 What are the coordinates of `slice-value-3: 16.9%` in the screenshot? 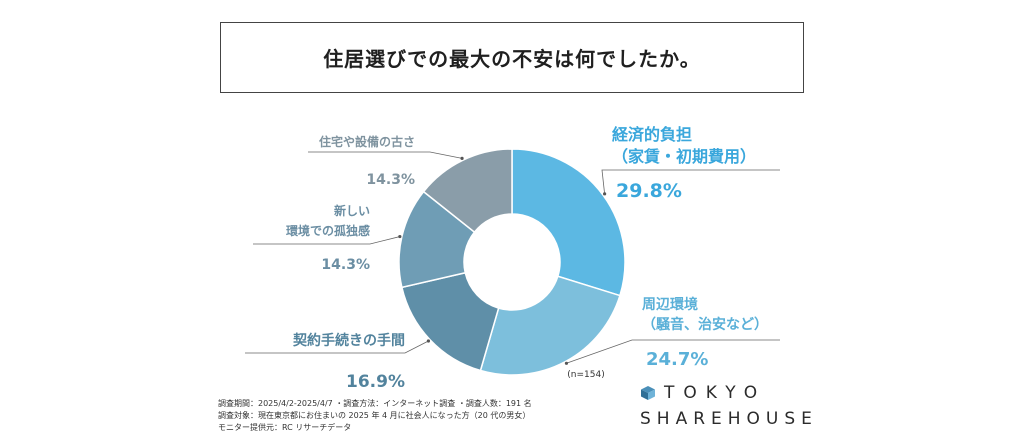 It's located at (375, 382).